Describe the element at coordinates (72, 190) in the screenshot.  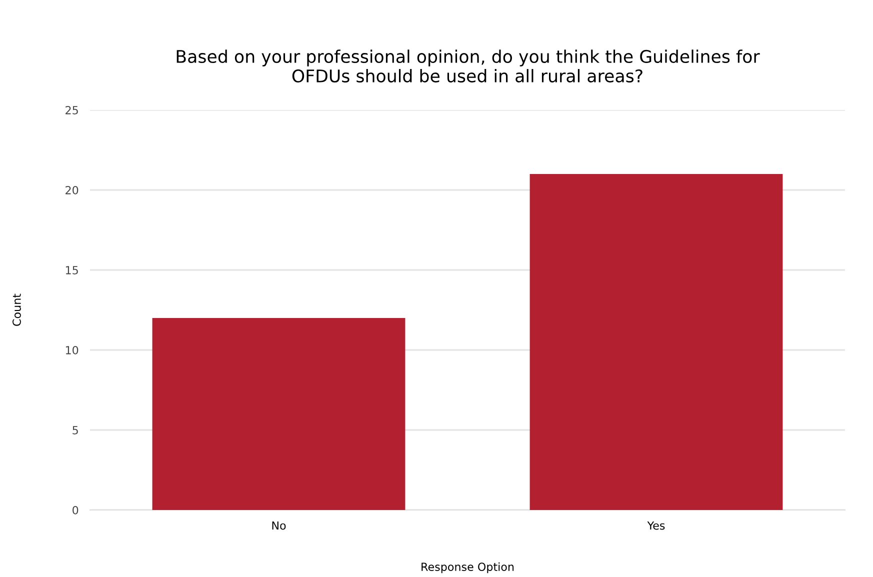
I see `y-tick-label: 20` at that location.